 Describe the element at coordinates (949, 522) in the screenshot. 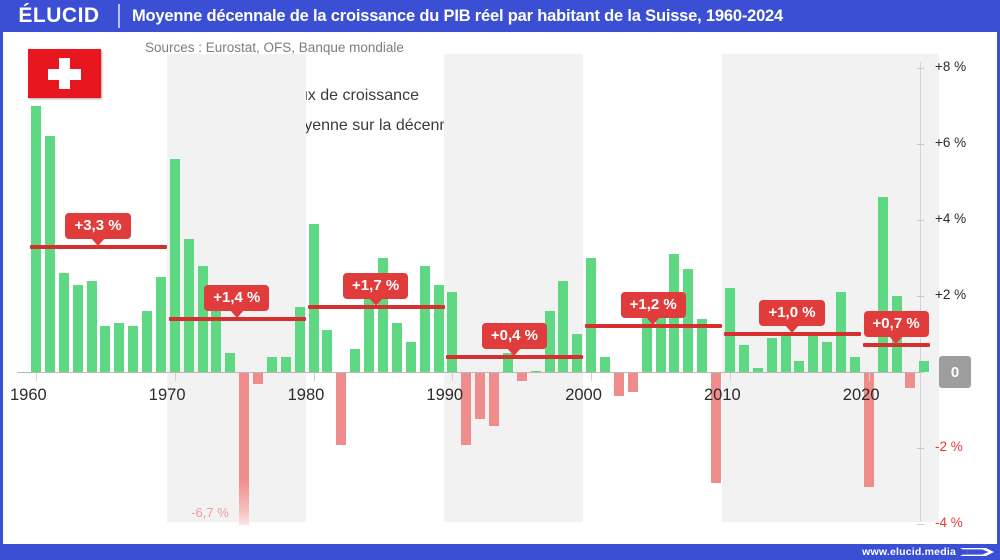

I see `y-axis-label: -4 %` at that location.